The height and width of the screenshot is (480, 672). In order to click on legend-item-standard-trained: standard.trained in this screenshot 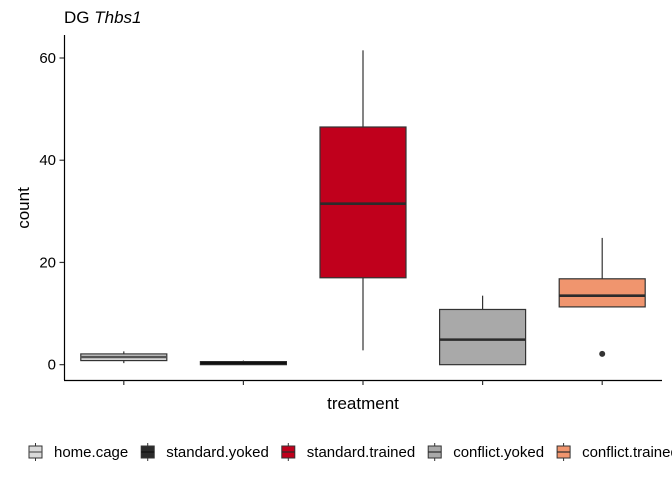, I will do `click(348, 452)`.